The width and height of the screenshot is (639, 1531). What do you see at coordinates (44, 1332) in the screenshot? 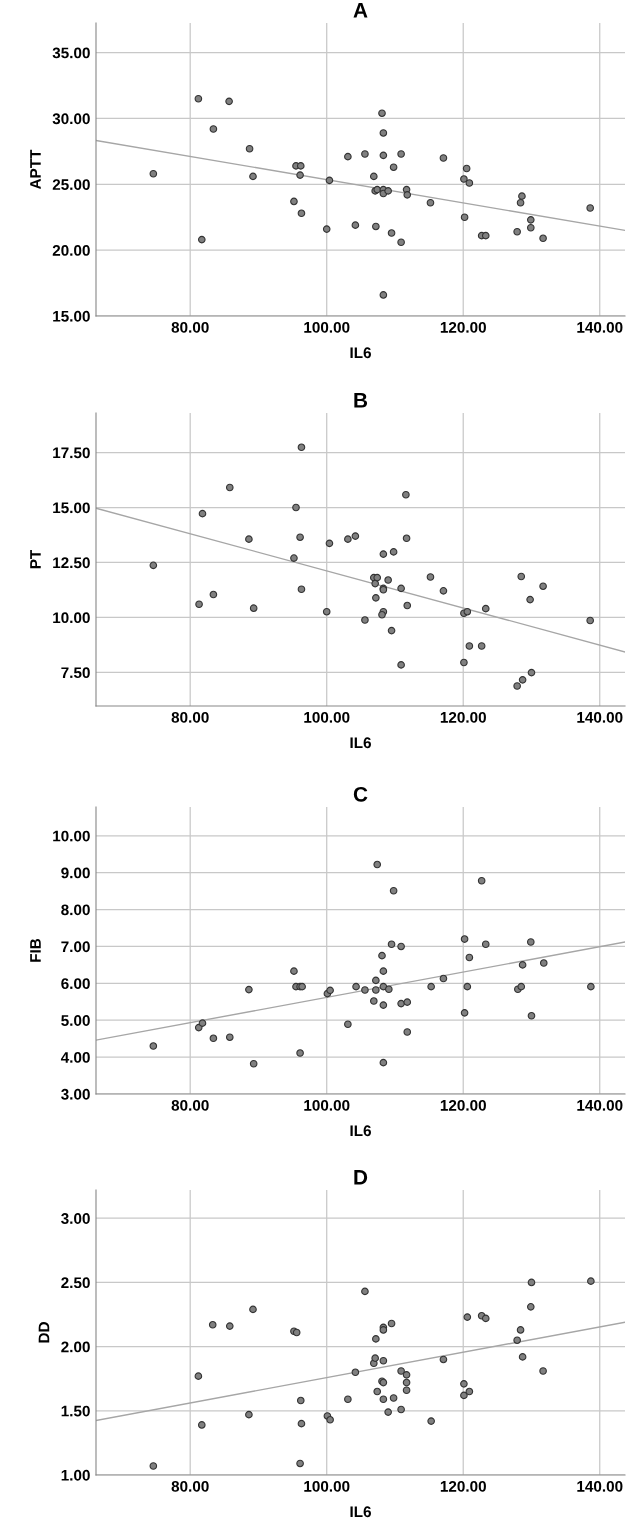
I see `y-axis-title: DD` at bounding box center [44, 1332].